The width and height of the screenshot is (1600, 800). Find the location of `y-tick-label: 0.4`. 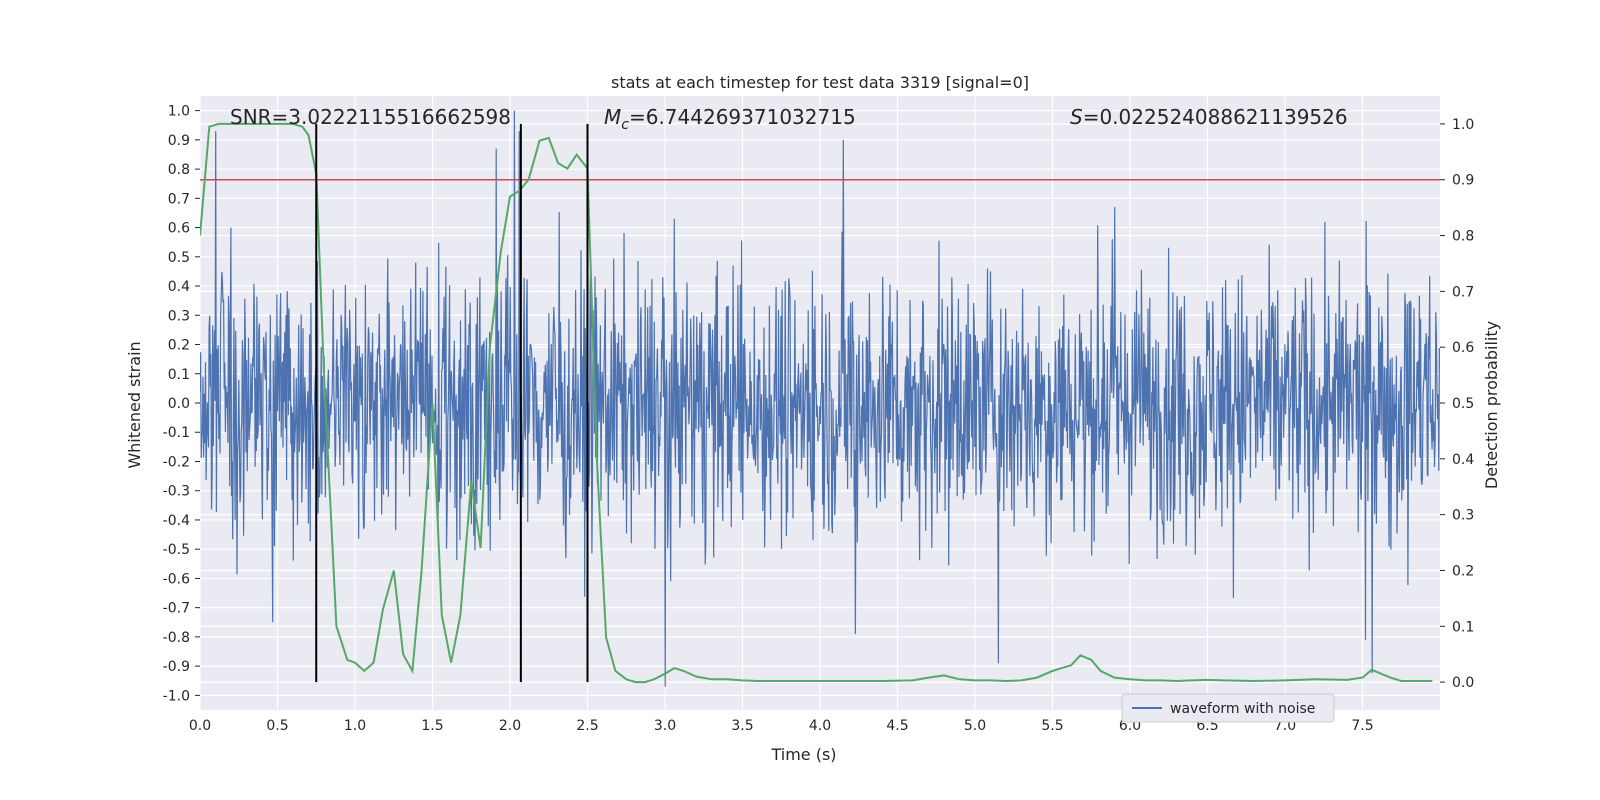

y-tick-label: 0.4 is located at coordinates (179, 287).